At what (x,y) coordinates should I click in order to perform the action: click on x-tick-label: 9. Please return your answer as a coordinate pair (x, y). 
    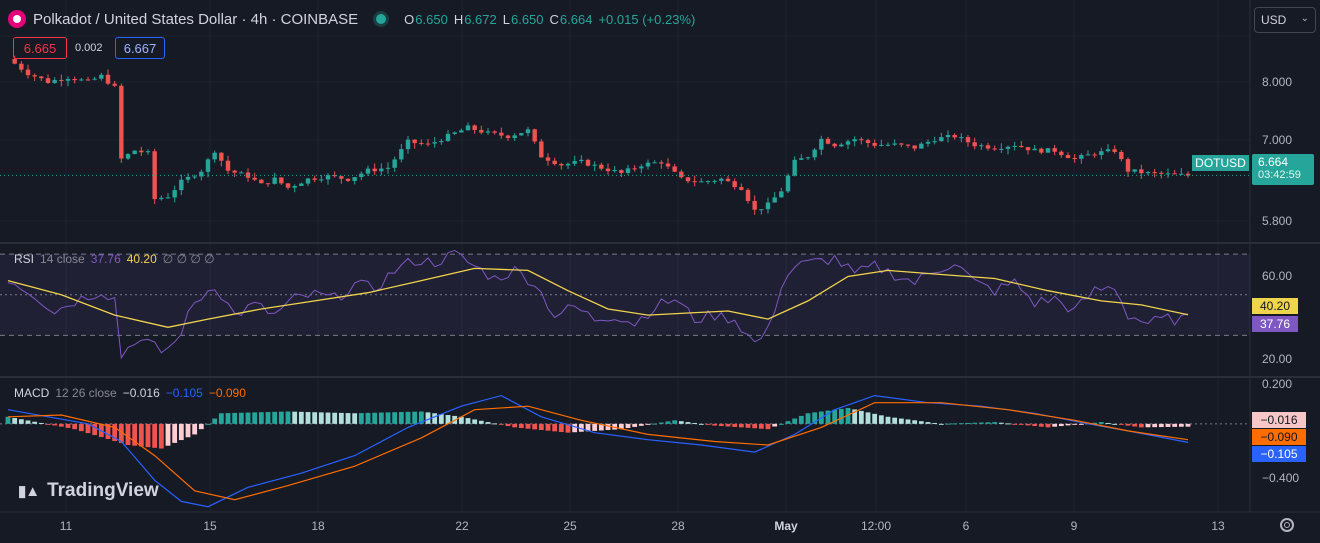
    Looking at the image, I should click on (1074, 526).